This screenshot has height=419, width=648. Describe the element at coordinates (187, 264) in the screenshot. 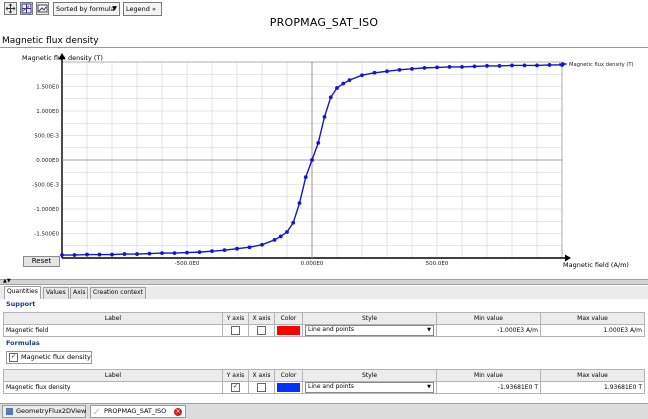

I see `x-tick-label: -500.0E0` at that location.